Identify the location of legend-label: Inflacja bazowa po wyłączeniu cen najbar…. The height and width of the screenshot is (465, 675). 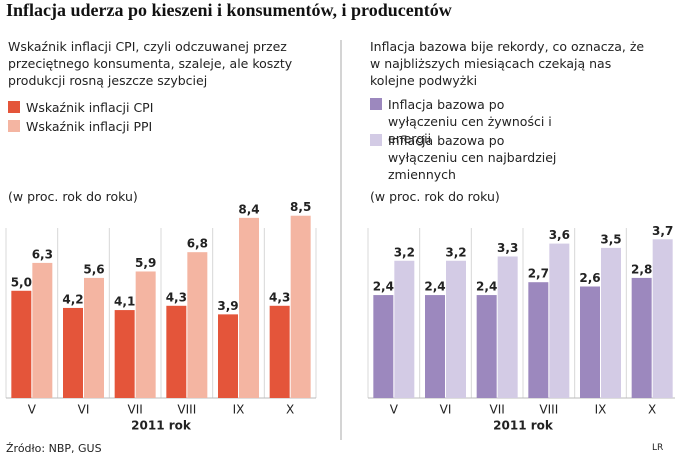
(472, 157).